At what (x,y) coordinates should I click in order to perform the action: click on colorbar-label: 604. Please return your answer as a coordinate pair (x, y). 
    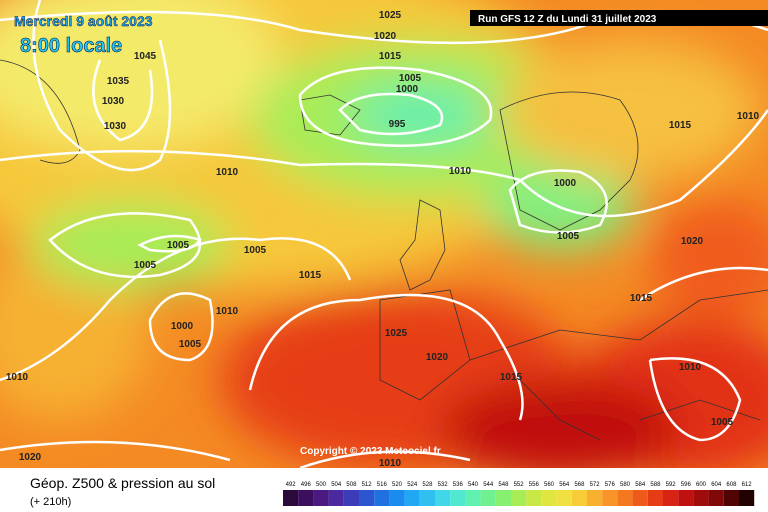
    Looking at the image, I should click on (716, 485).